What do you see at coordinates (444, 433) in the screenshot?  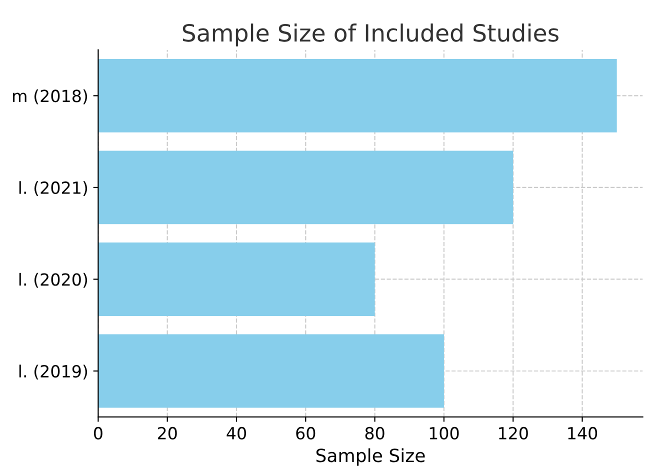 I see `x-tick-label: 100` at bounding box center [444, 433].